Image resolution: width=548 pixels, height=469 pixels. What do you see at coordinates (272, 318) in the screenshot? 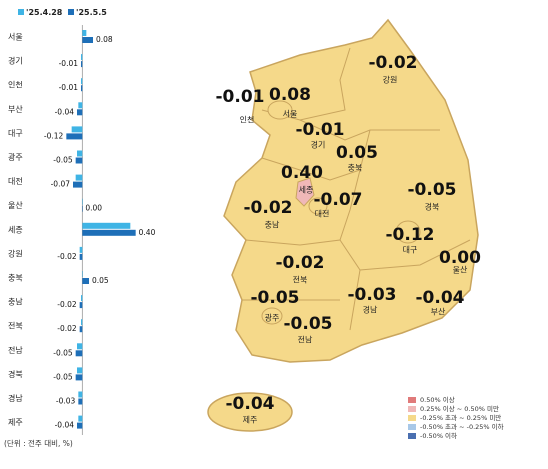
I see `map-region: 광주` at bounding box center [272, 318].